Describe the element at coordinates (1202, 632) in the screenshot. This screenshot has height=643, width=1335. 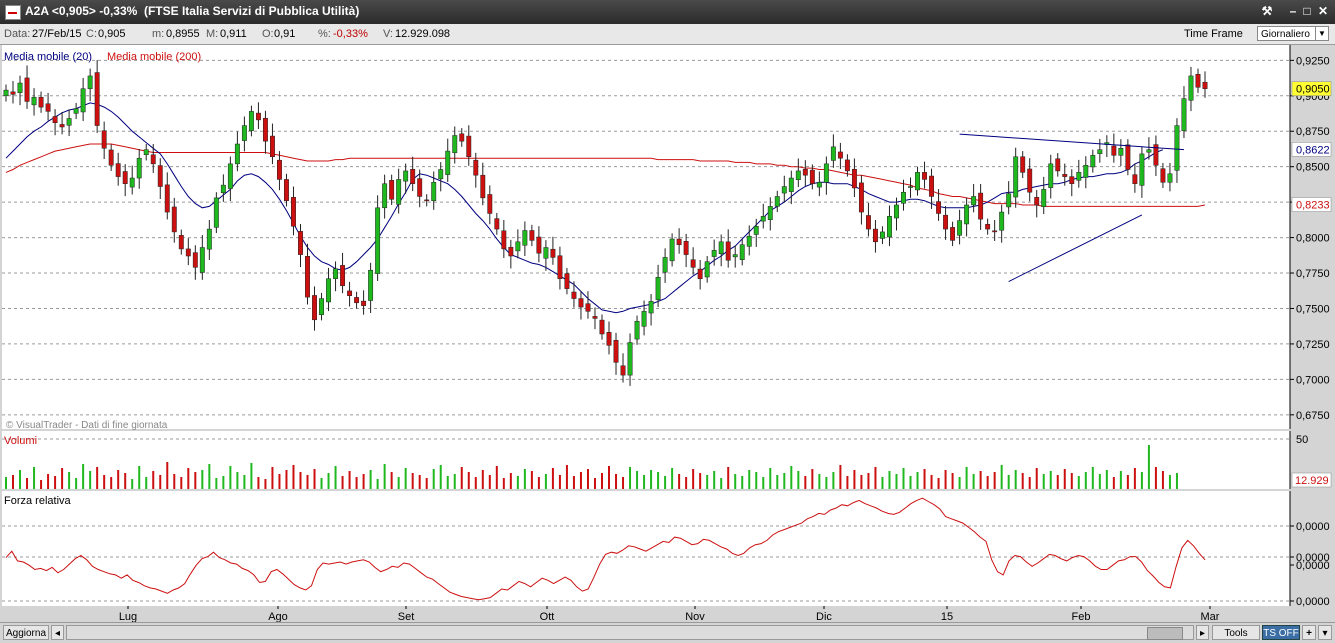
I see `scroll-right-icon: ▸` at that location.